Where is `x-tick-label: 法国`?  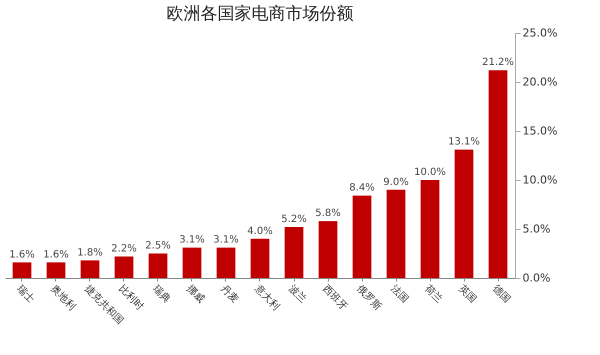 x-tick-label: 法国 is located at coordinates (399, 294).